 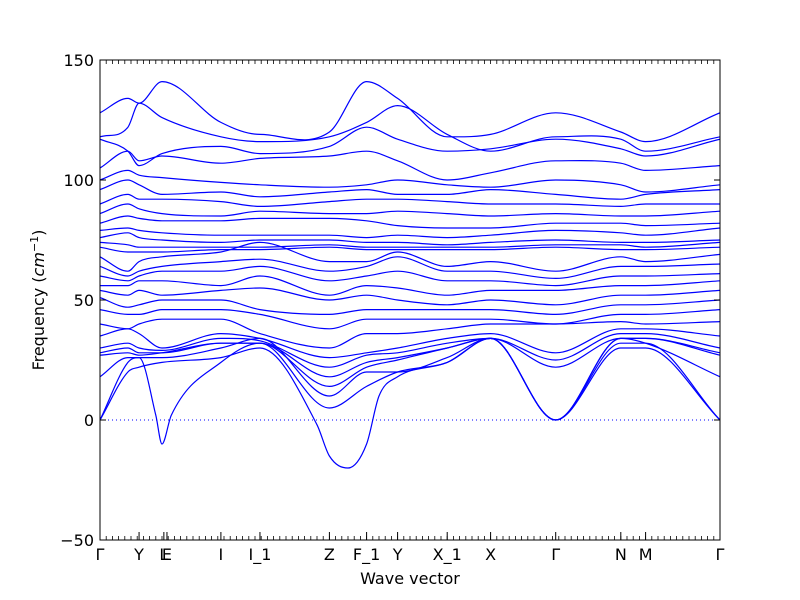 What do you see at coordinates (447, 555) in the screenshot?
I see `x-tick-label: X_1` at bounding box center [447, 555].